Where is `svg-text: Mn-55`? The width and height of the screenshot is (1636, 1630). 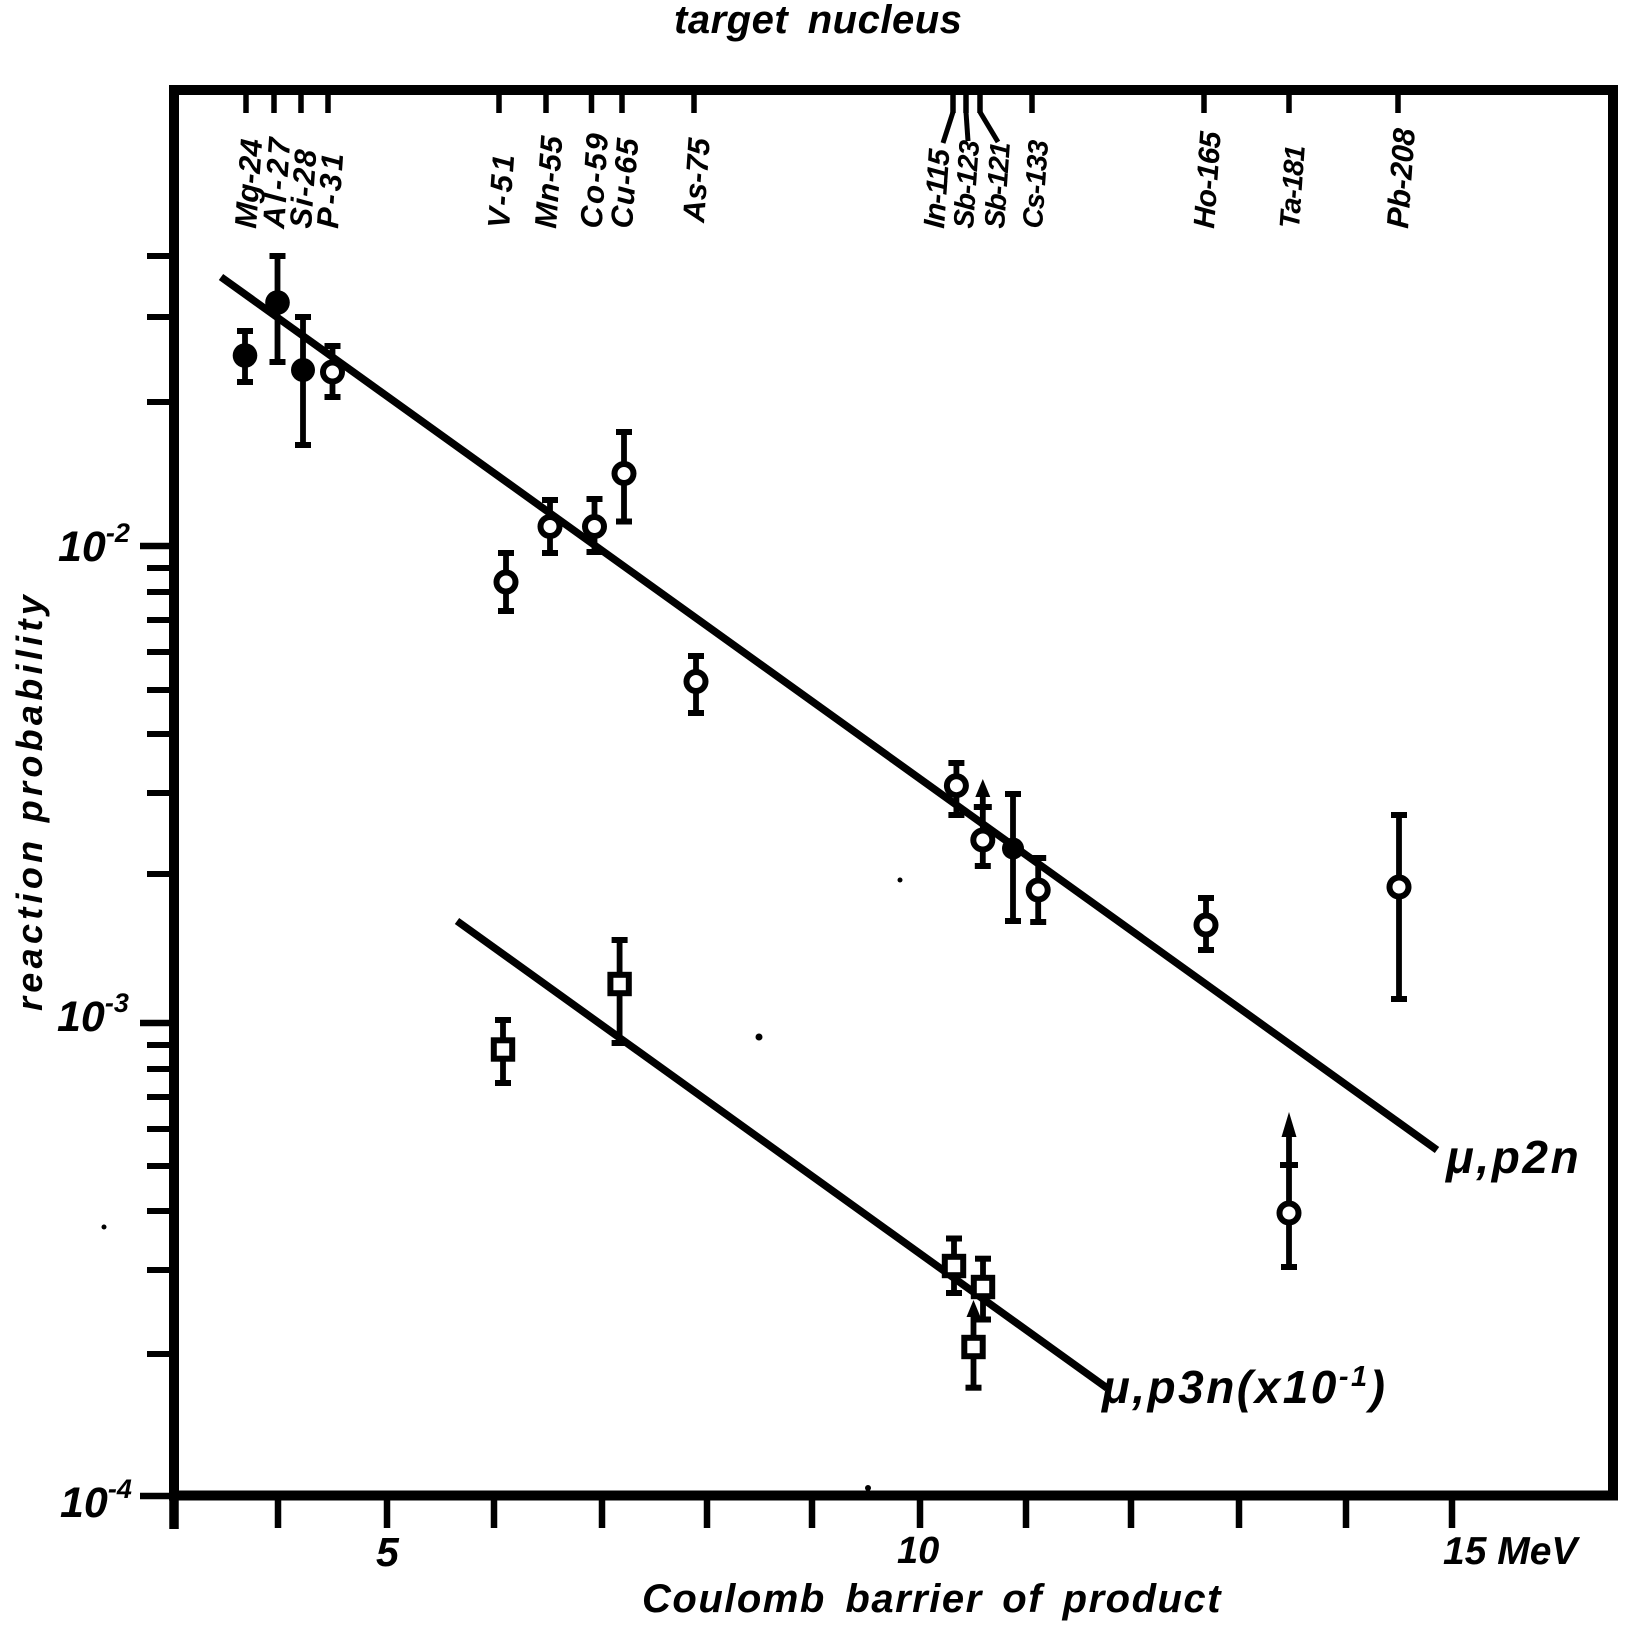 svg-text: Mn-55 is located at coordinates (548, 181).